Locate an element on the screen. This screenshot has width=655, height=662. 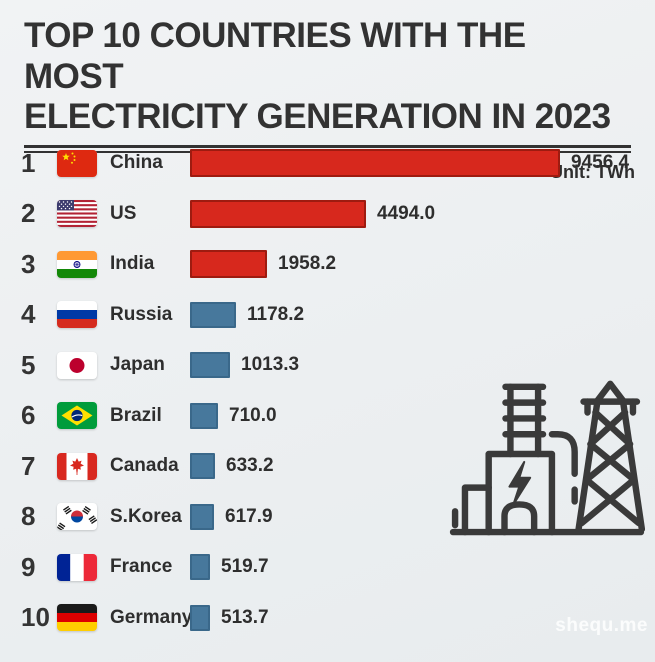
chart-row: 3 India 1958.2 is located at coordinates (327, 264).